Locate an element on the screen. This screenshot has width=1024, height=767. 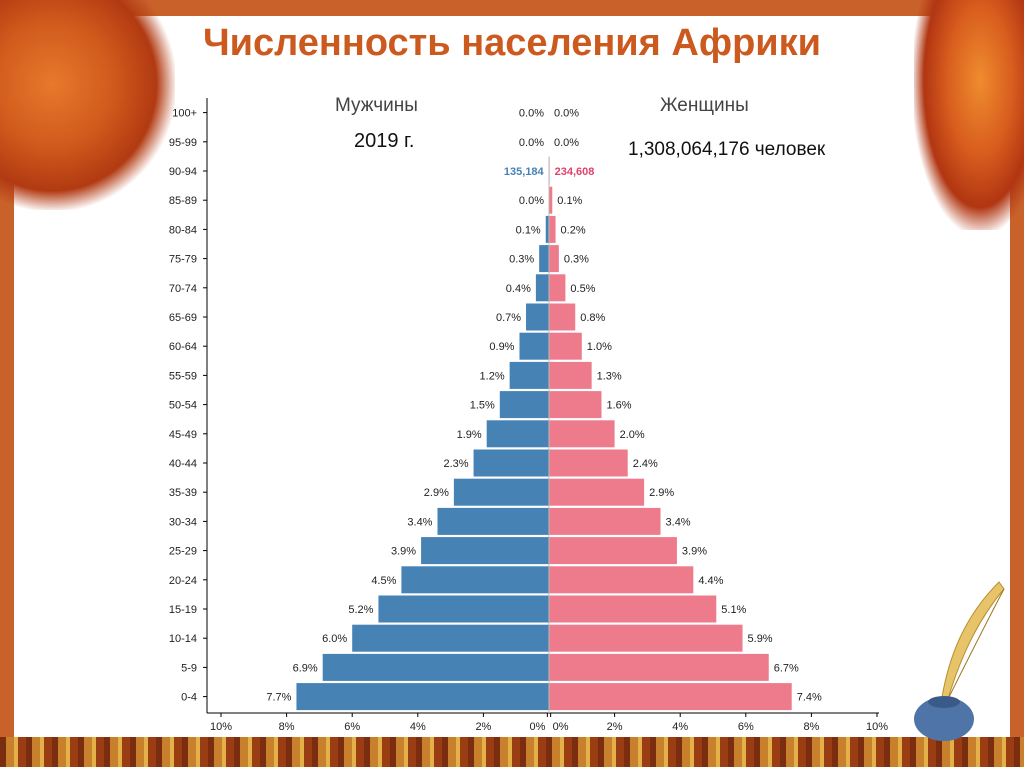
male-value-label: 1.2% is located at coordinates (492, 376).